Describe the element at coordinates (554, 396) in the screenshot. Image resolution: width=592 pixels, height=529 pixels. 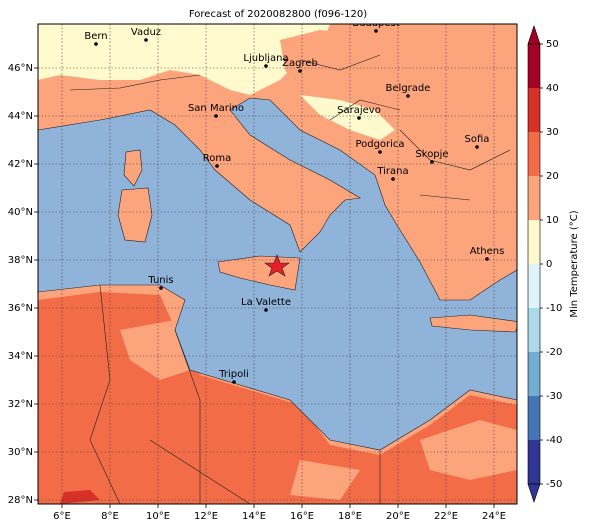
I see `colorbar-tick-label: -30` at that location.